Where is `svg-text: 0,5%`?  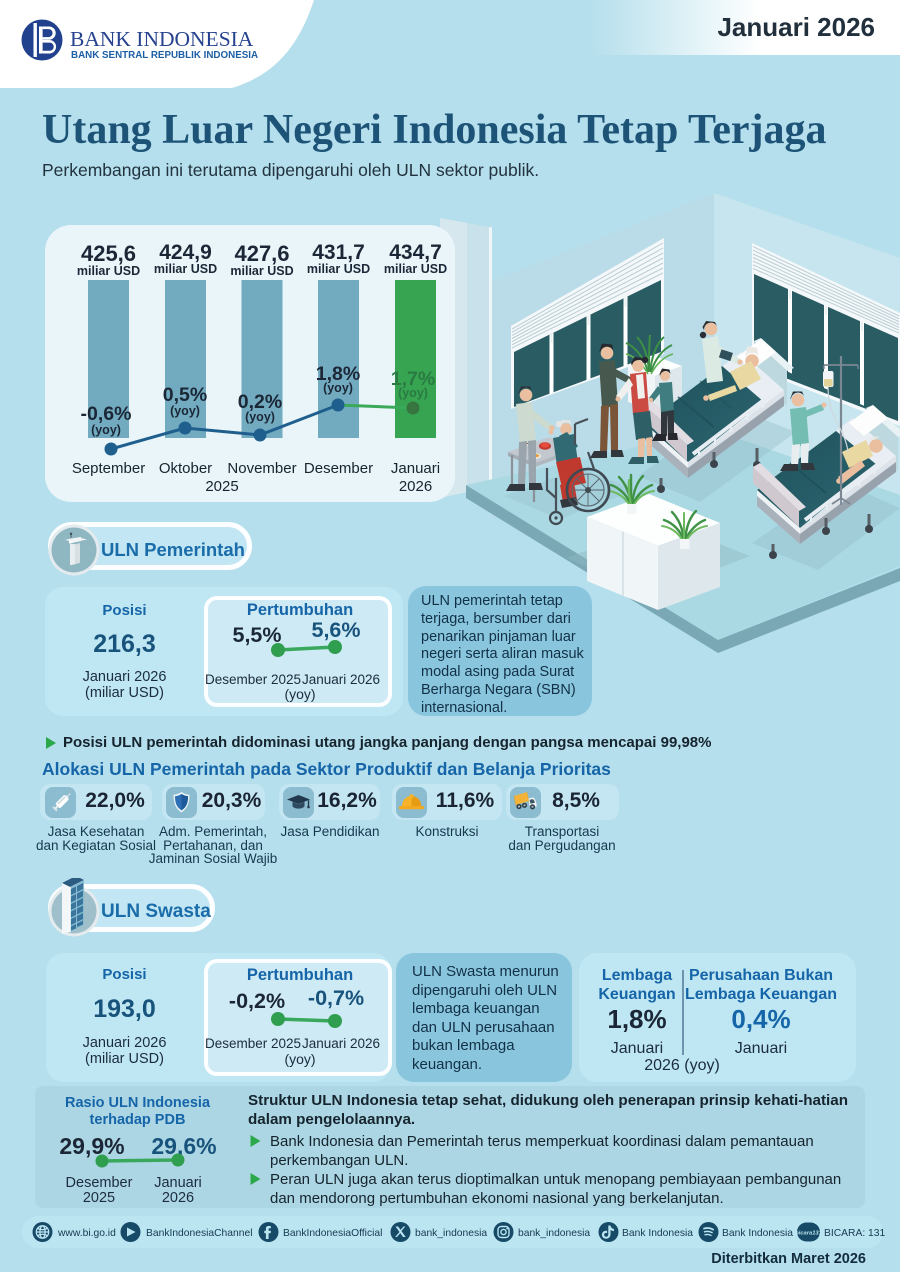
svg-text: 0,5% is located at coordinates (185, 395).